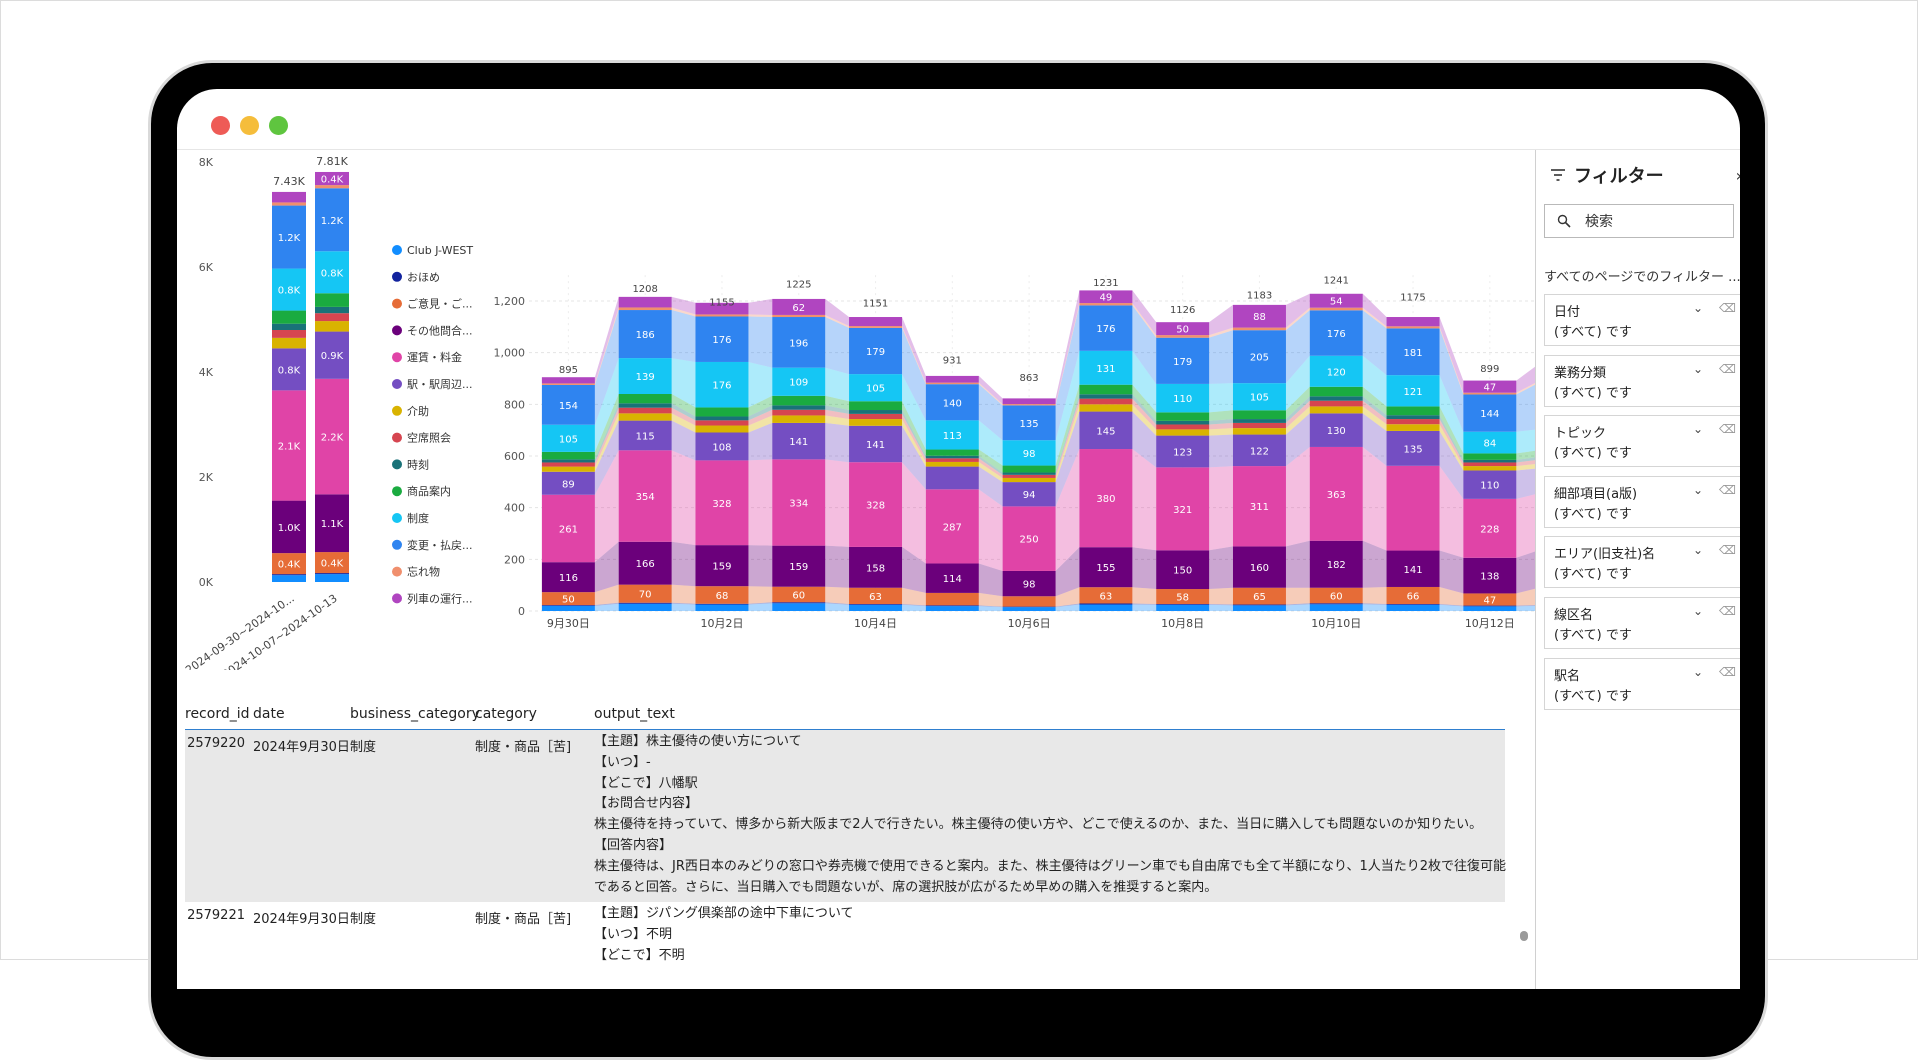  I want to click on total-label: 1155, so click(721, 303).